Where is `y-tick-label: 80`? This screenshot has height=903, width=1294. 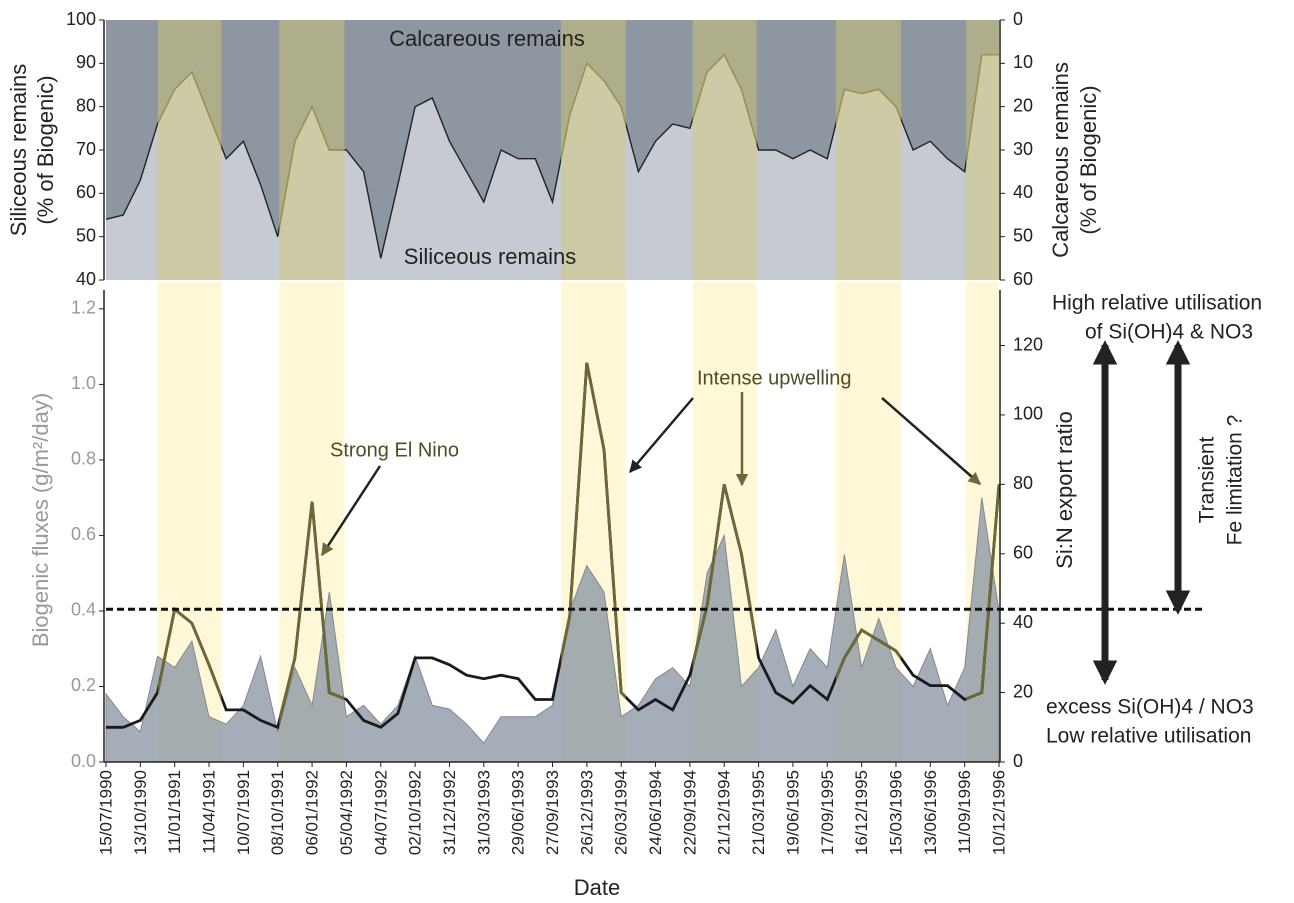 y-tick-label: 80 is located at coordinates (86, 105).